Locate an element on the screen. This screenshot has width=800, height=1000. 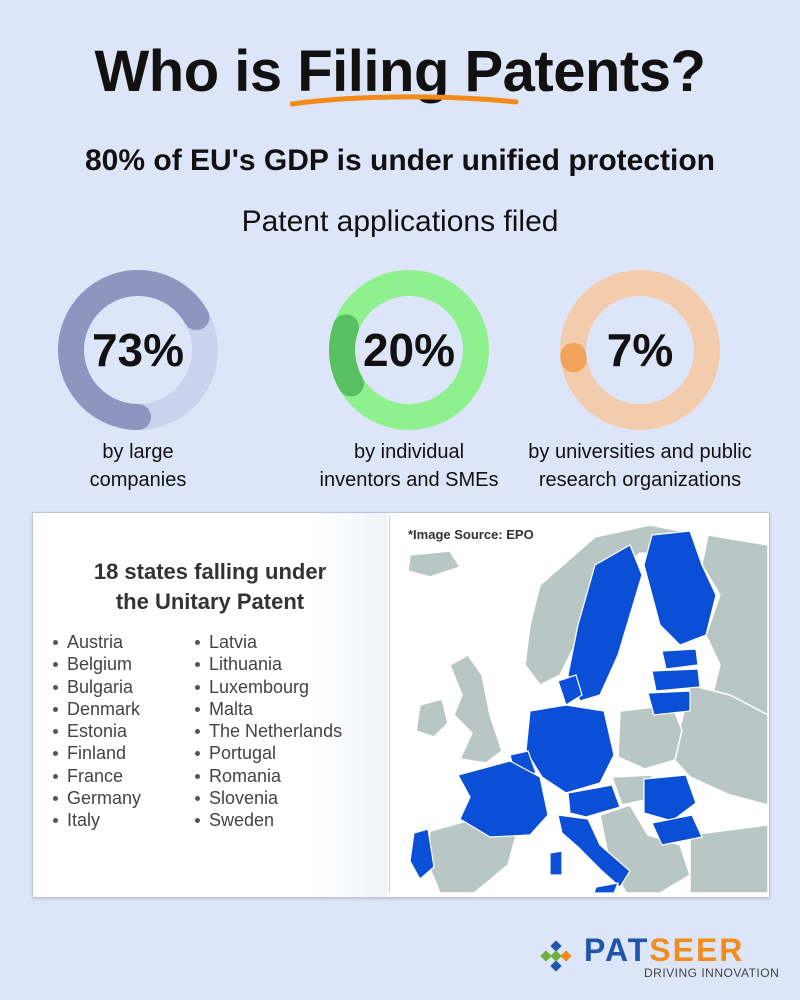
title-highlight: Filing Patents? is located at coordinates (501, 71).